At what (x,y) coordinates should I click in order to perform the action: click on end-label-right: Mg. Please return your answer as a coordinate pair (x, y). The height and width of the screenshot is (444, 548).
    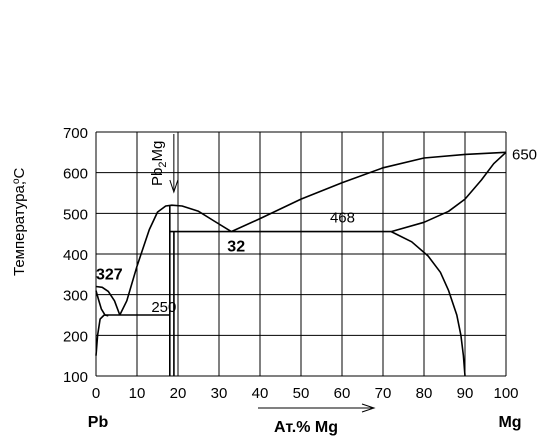
    Looking at the image, I should click on (509, 422).